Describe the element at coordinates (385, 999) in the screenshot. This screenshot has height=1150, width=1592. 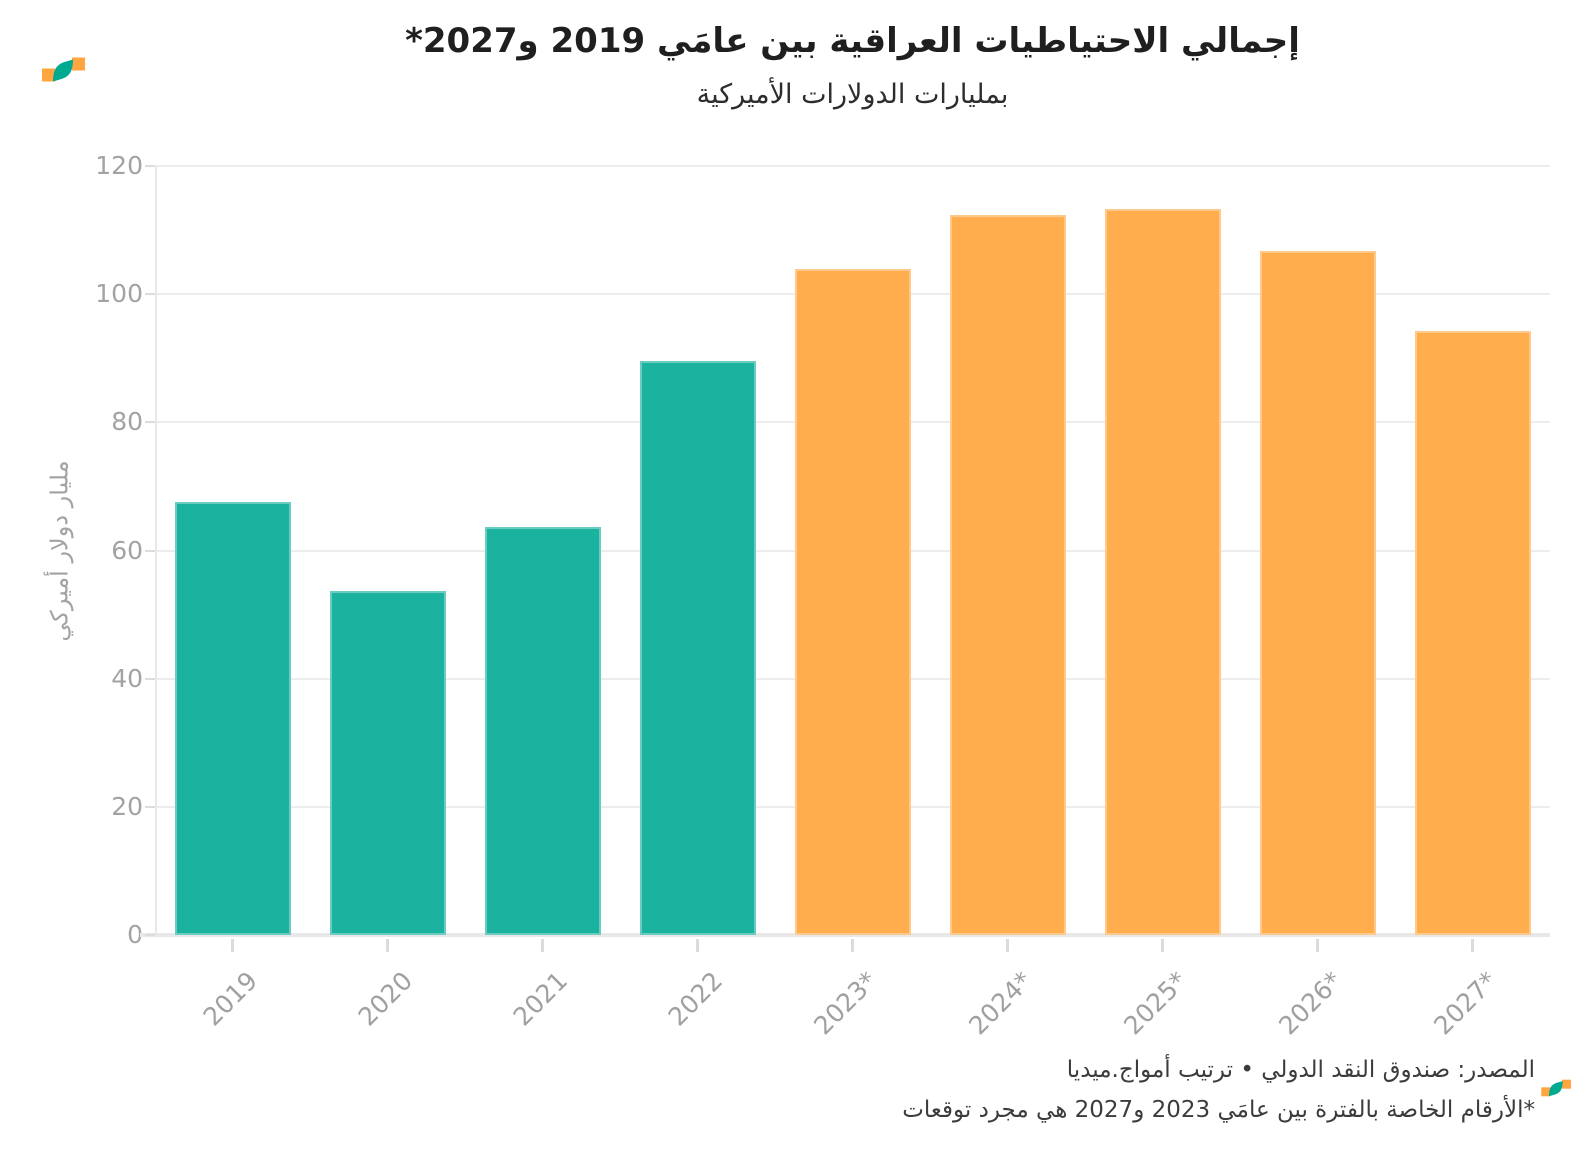
I see `x-tick-label-2020: 2020` at that location.